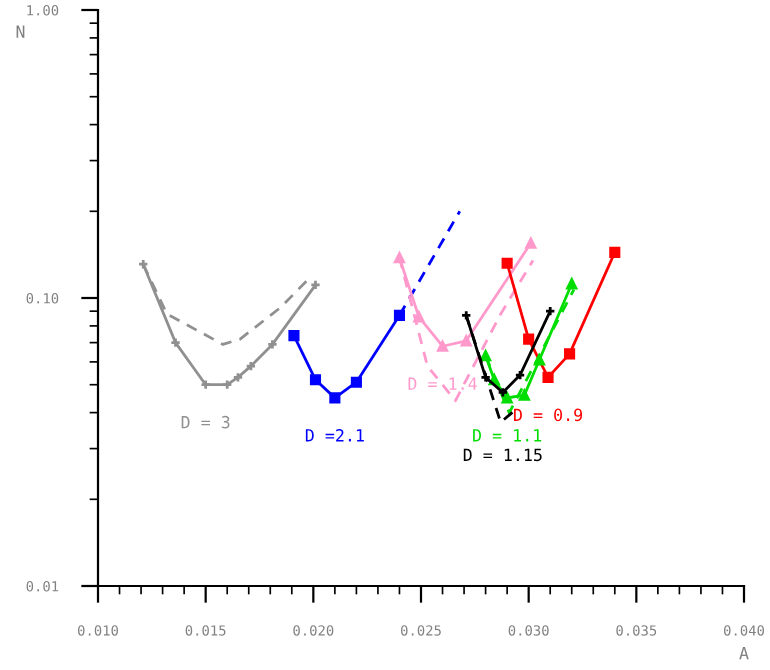 The image size is (770, 670). I want to click on series-label: D = 1.1, so click(507, 435).